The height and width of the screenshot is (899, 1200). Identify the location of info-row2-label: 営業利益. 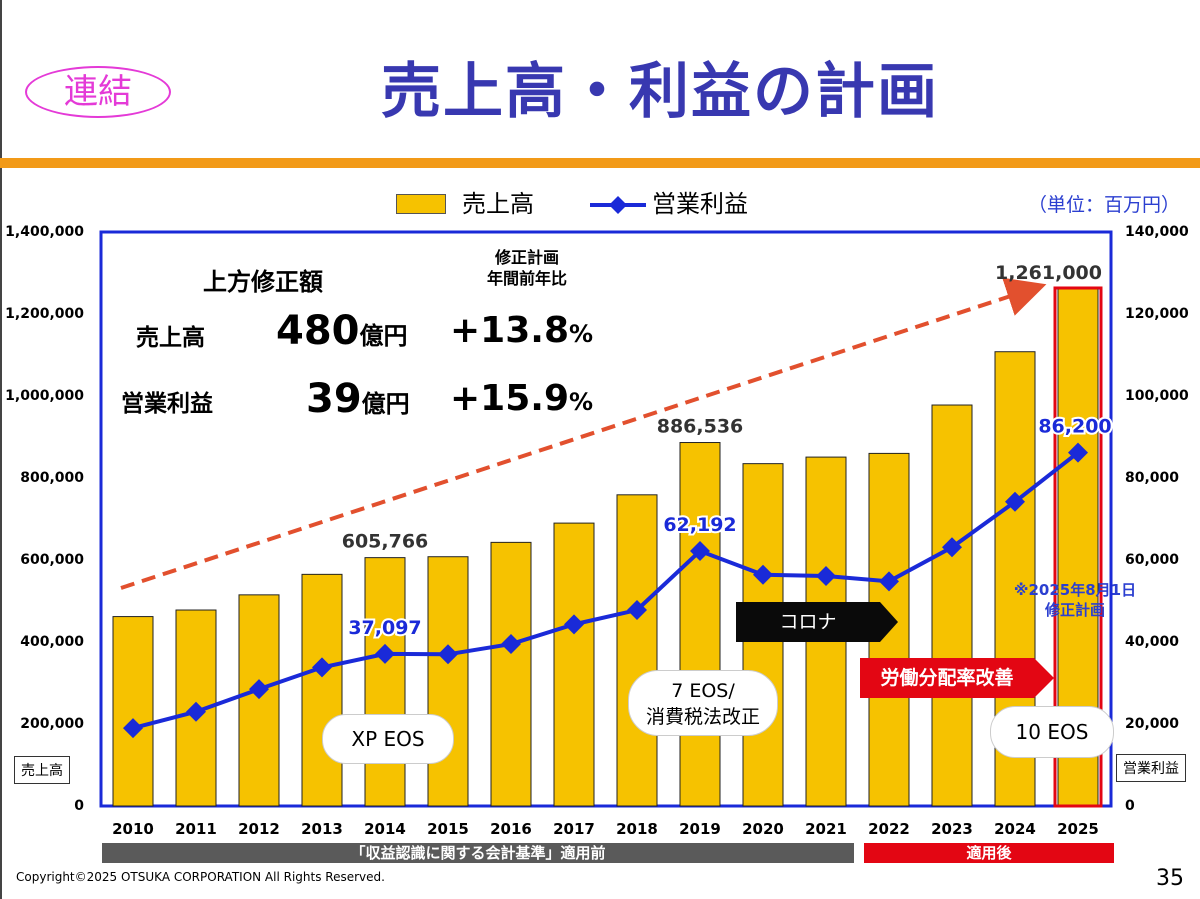
(167, 404).